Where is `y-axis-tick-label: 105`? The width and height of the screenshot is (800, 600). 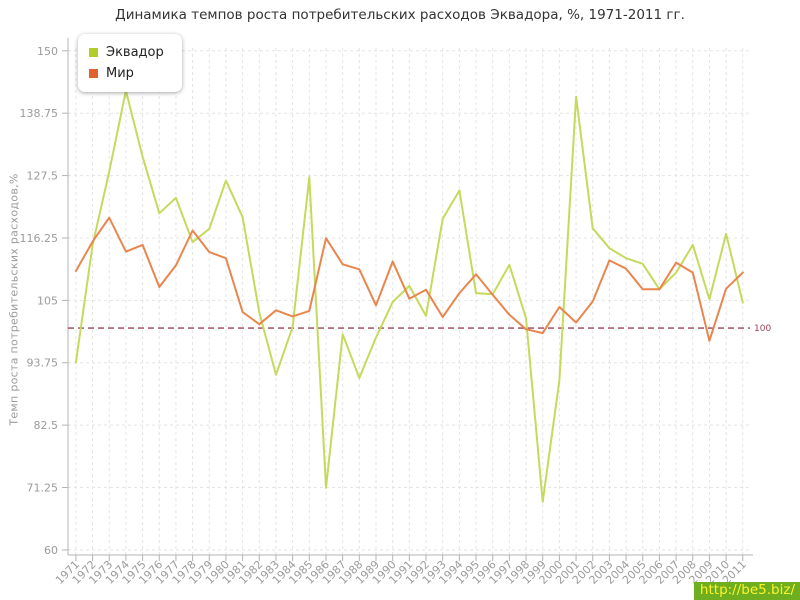 y-axis-tick-label: 105 is located at coordinates (47, 300).